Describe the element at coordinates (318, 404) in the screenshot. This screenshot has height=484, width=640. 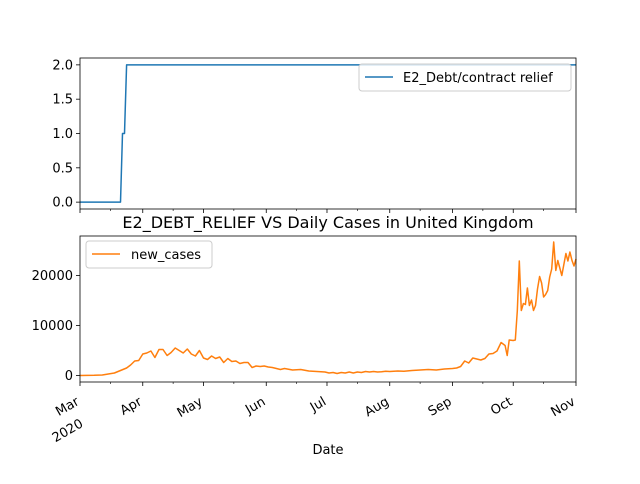
I see `x-tick-label: Jul` at that location.